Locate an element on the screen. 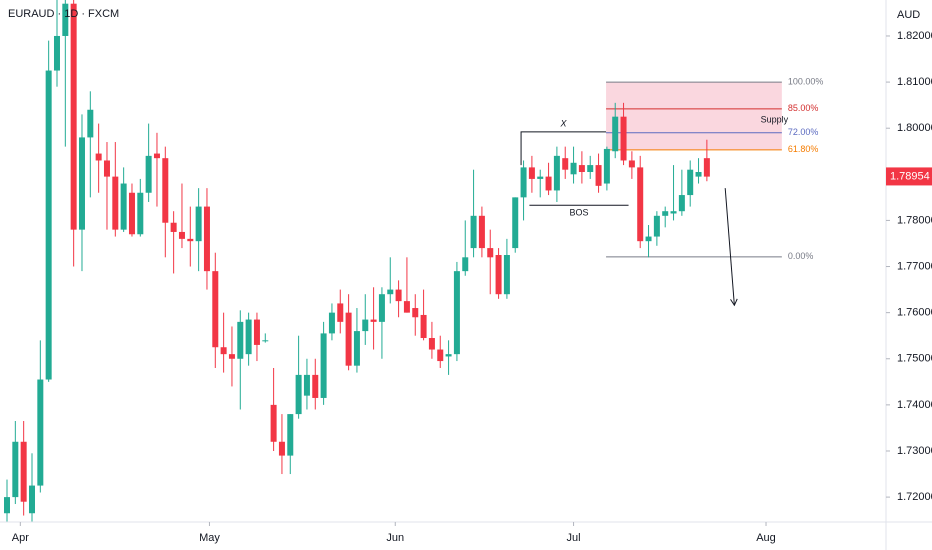  y-tick-label: 1.75000 is located at coordinates (914, 359).